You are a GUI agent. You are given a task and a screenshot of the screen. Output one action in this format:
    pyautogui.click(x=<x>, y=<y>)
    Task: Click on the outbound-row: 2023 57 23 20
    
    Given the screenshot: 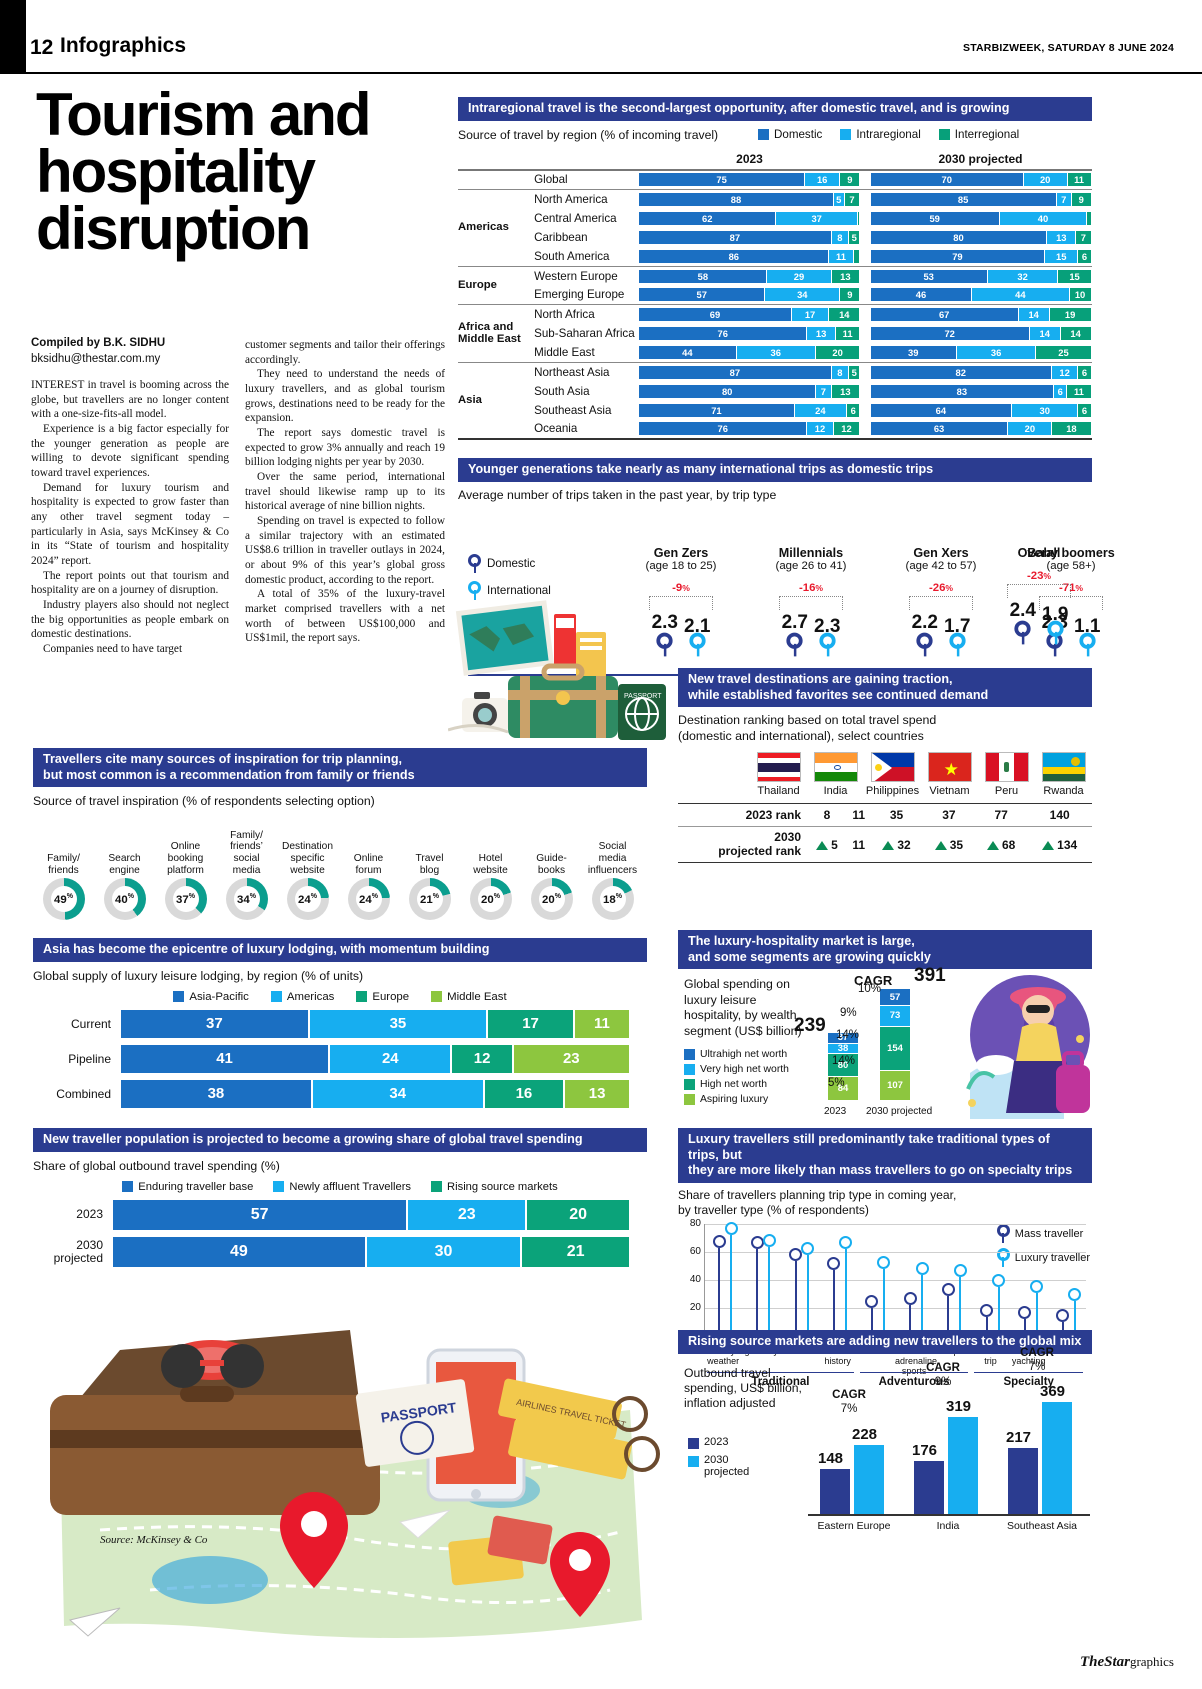 What is the action you would take?
    pyautogui.click(x=340, y=1214)
    